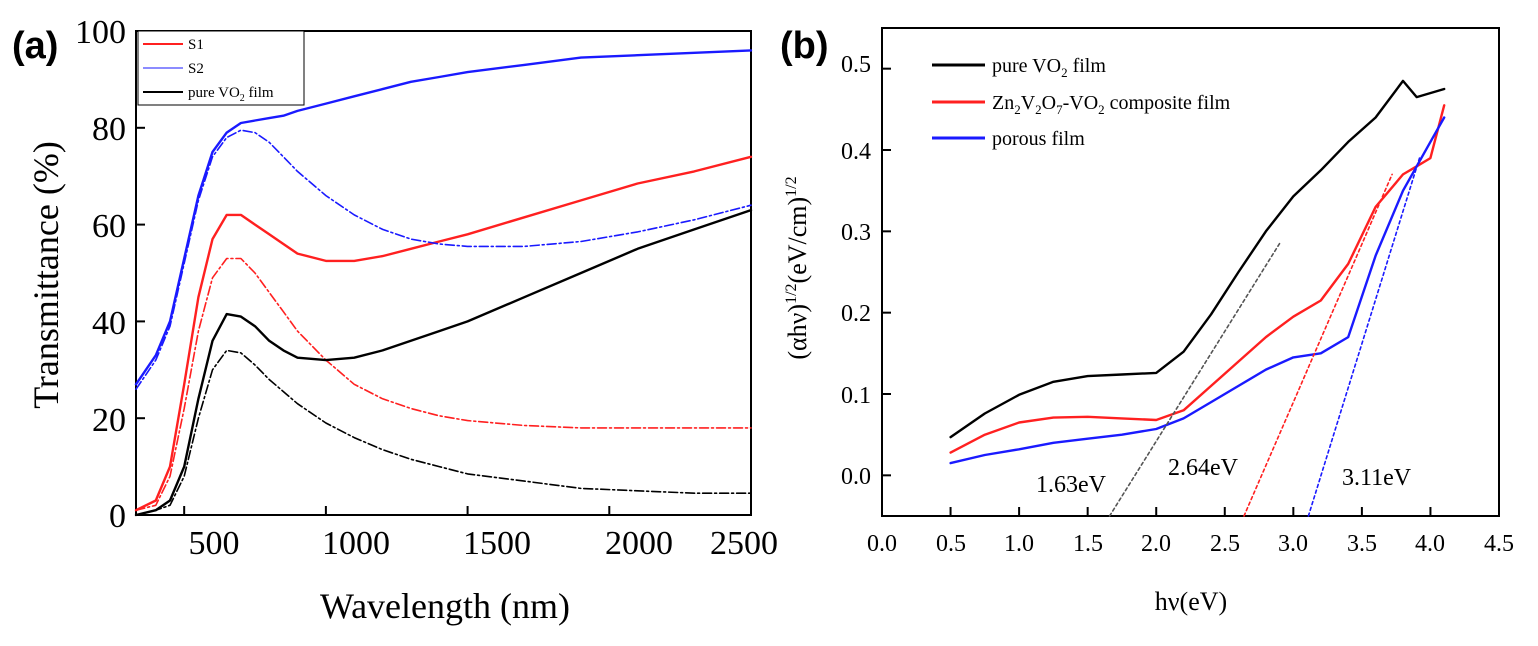 The height and width of the screenshot is (646, 1538). What do you see at coordinates (214, 543) in the screenshot?
I see `panel-a-xtick-label: 500` at bounding box center [214, 543].